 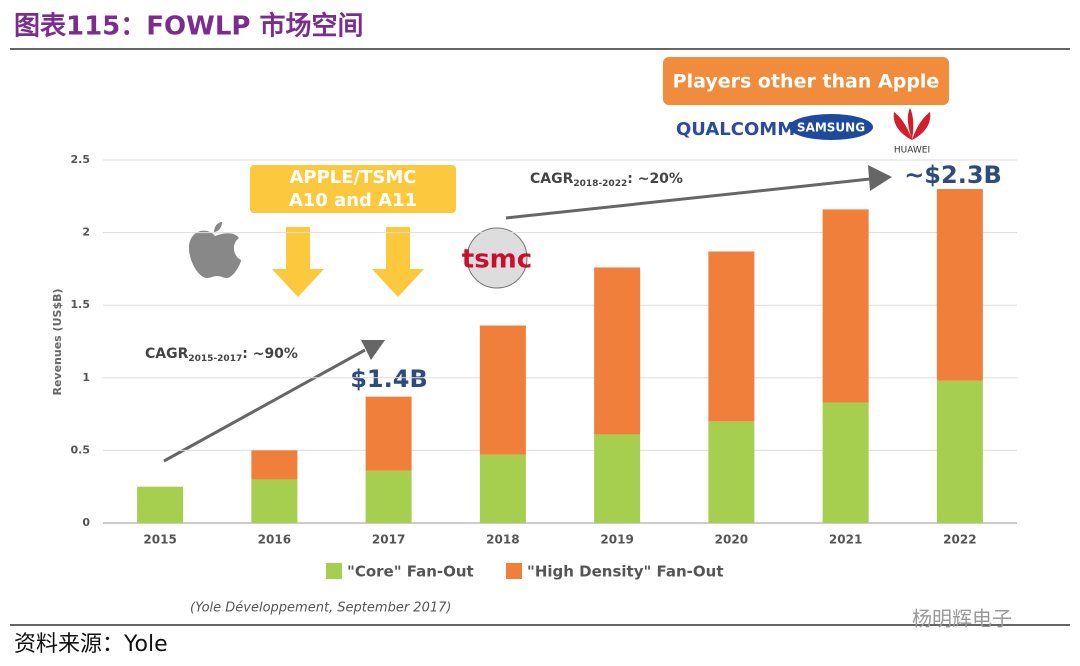 I want to click on y-tick-label: 2, so click(x=86, y=232).